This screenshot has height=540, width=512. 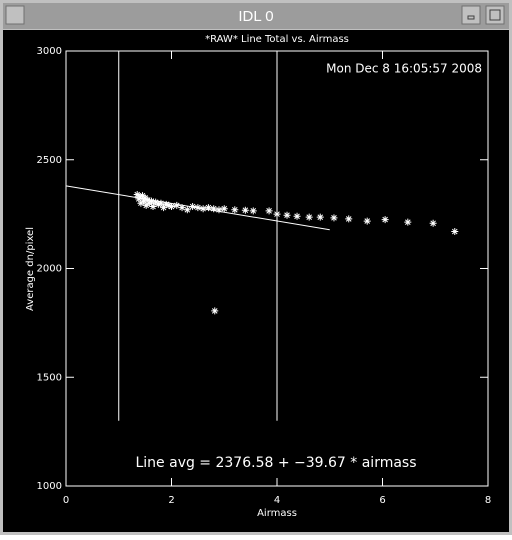 I want to click on window-title: IDL 0, so click(x=255, y=16).